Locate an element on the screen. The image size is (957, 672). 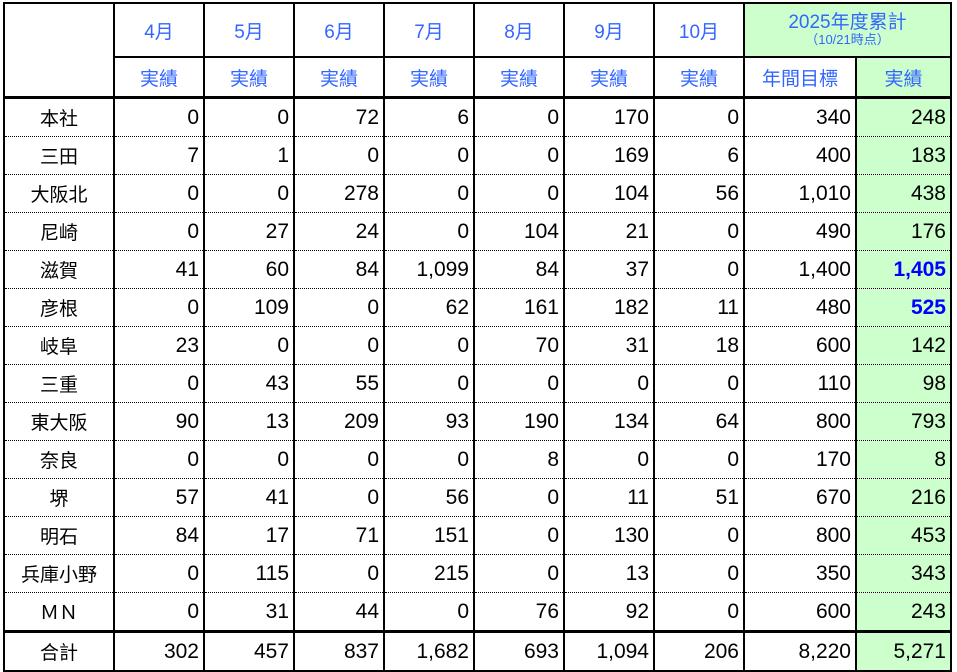
month-value: 92 is located at coordinates (608, 612).